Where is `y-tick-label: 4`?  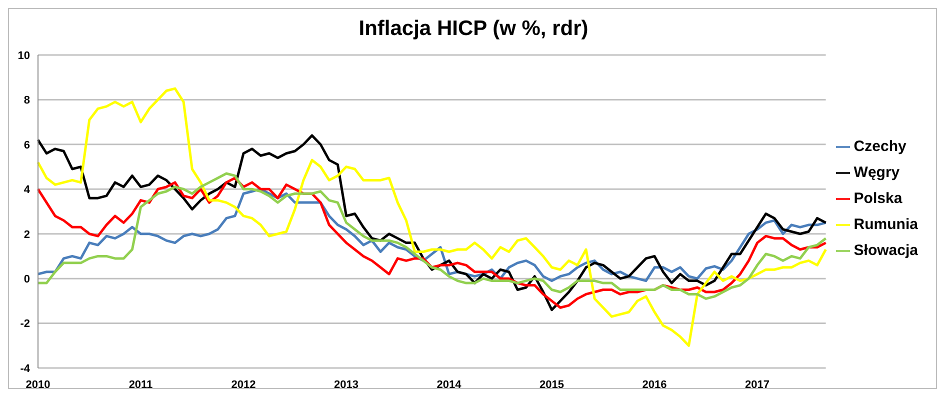 y-tick-label: 4 is located at coordinates (27, 190).